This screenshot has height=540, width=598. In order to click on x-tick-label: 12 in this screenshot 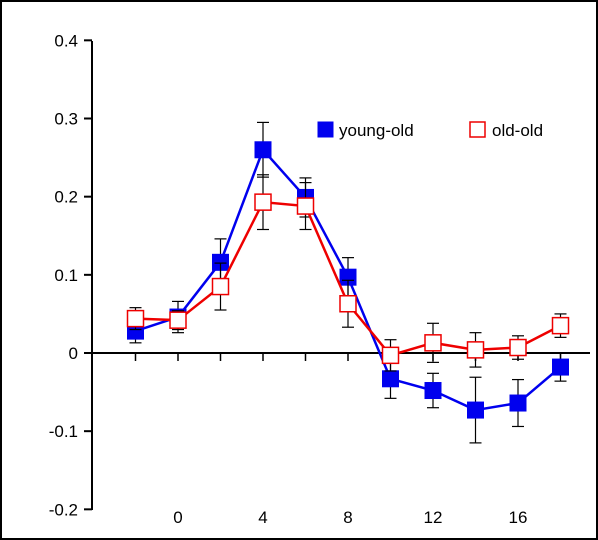, I will do `click(433, 517)`.